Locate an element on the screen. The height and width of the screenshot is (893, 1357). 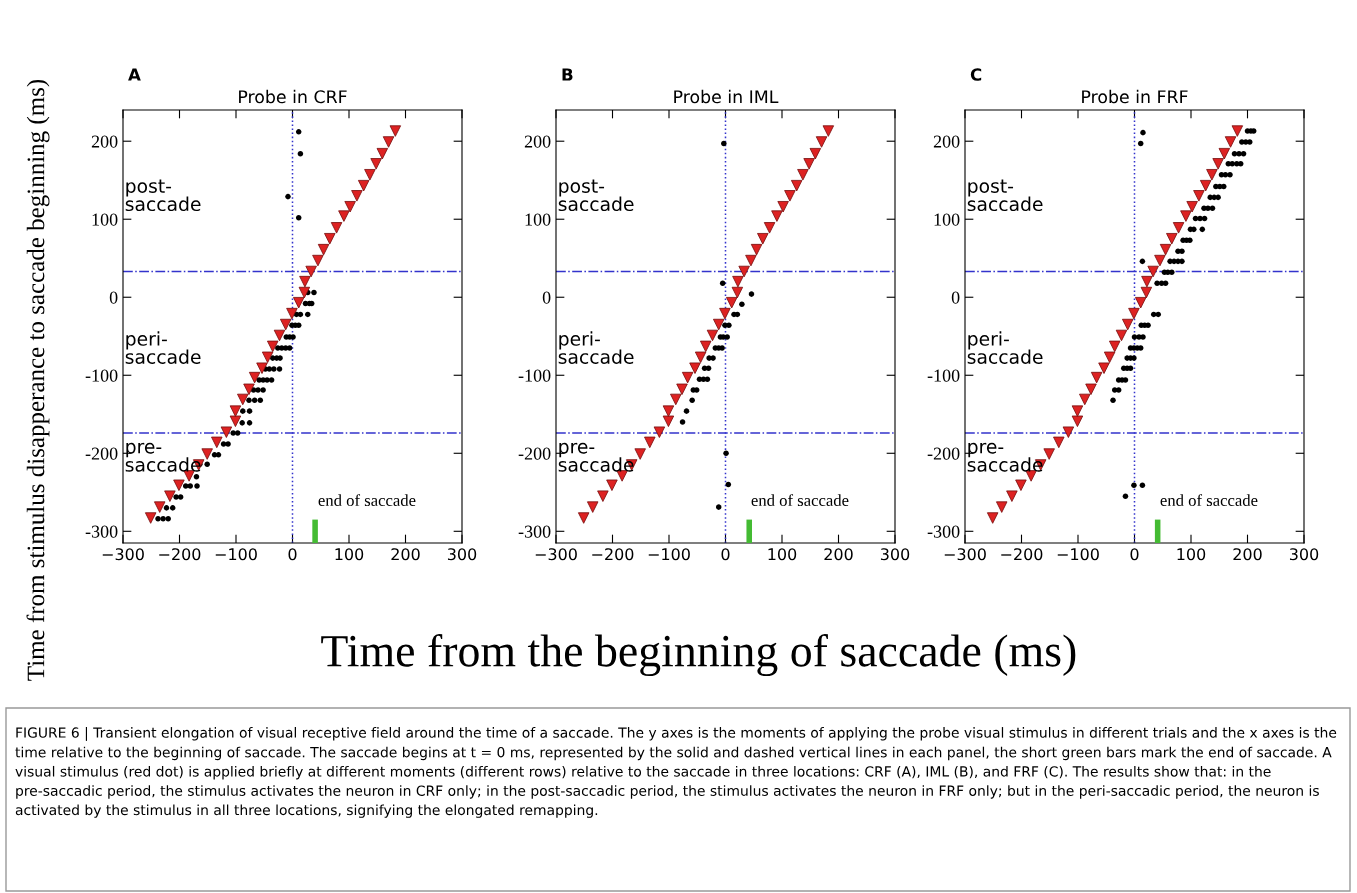
chart-title: C is located at coordinates (976, 74).